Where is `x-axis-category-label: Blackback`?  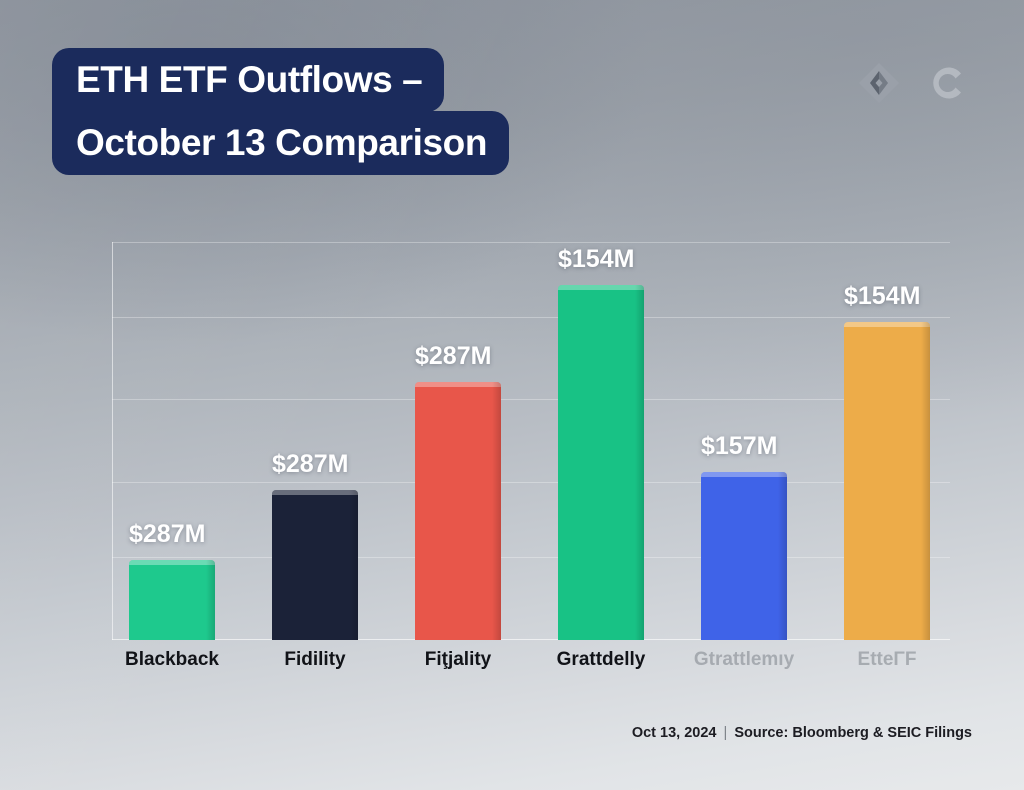
x-axis-category-label: Blackback is located at coordinates (171, 659).